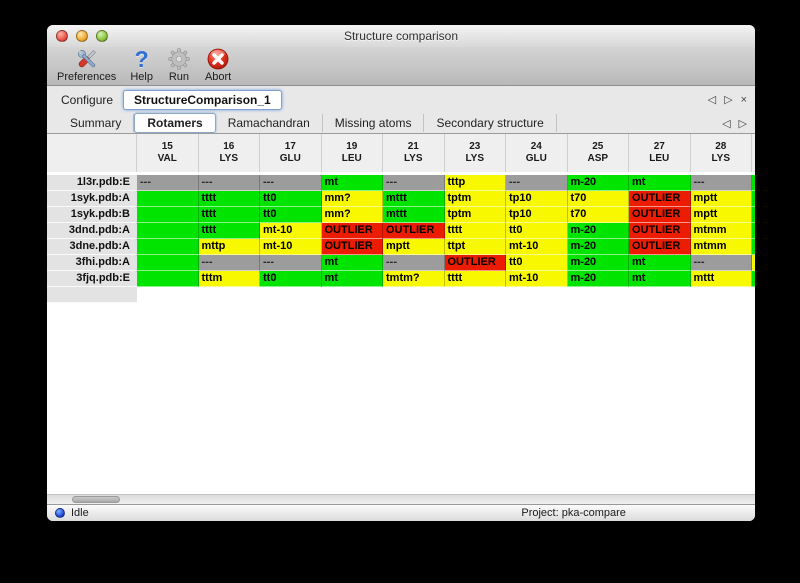 This screenshot has height=583, width=800. What do you see at coordinates (92, 215) in the screenshot?
I see `row-label: 1syk.pdb:B` at bounding box center [92, 215].